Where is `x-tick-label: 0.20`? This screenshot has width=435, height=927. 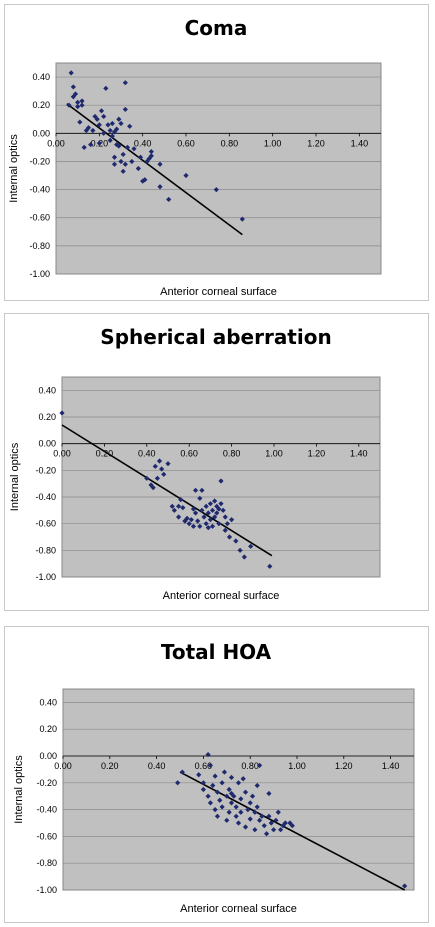
x-tick-label: 0.20 is located at coordinates (105, 454).